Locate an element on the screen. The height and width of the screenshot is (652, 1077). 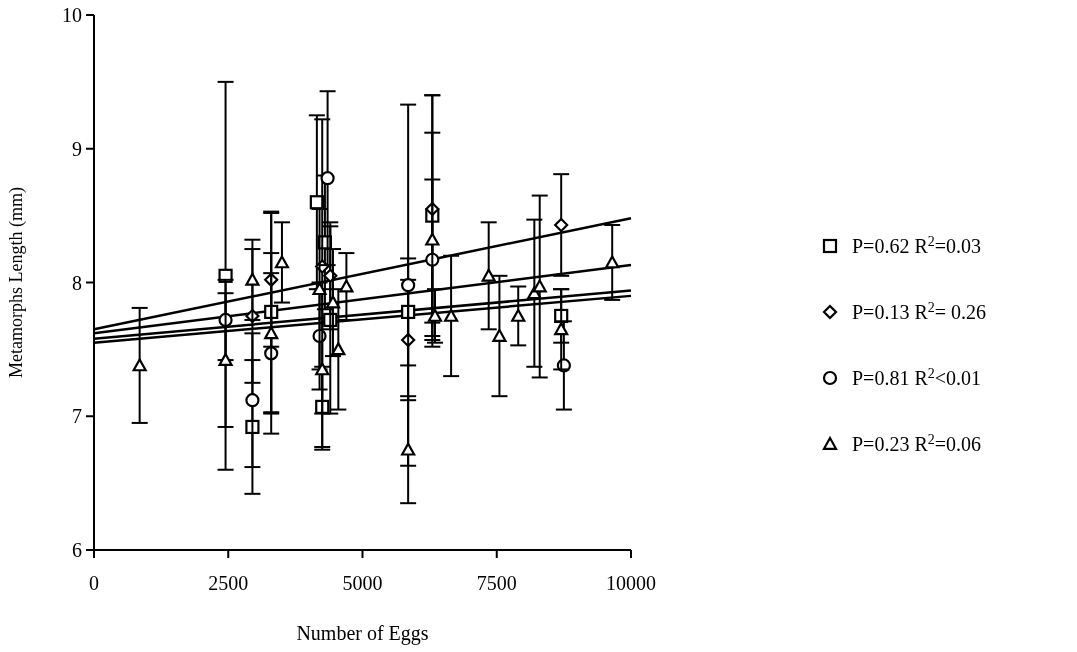
y-tick-label: 7 is located at coordinates (77, 416).